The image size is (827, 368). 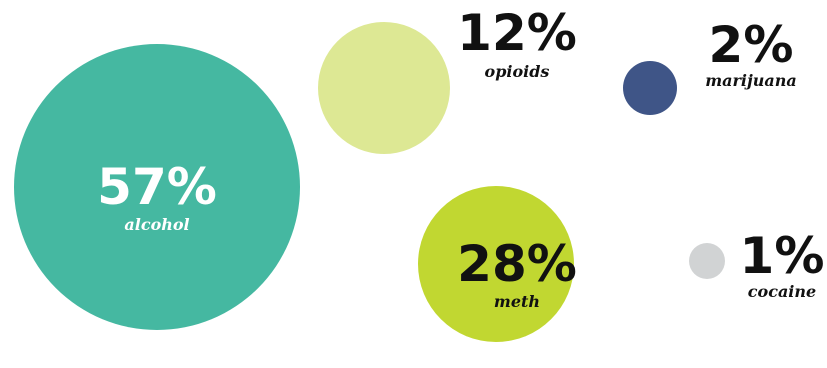 What do you see at coordinates (707, 261) in the screenshot?
I see `bubble-cocaine` at bounding box center [707, 261].